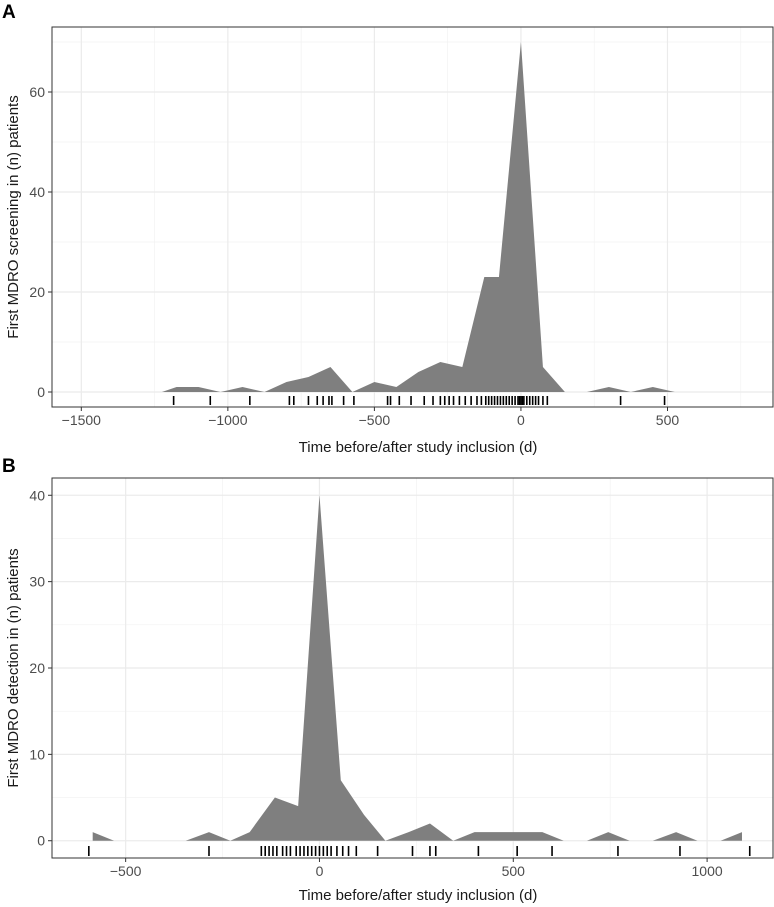 Image resolution: width=774 pixels, height=907 pixels. Describe the element at coordinates (9, 12) in the screenshot. I see `panel-a-tag: A` at that location.